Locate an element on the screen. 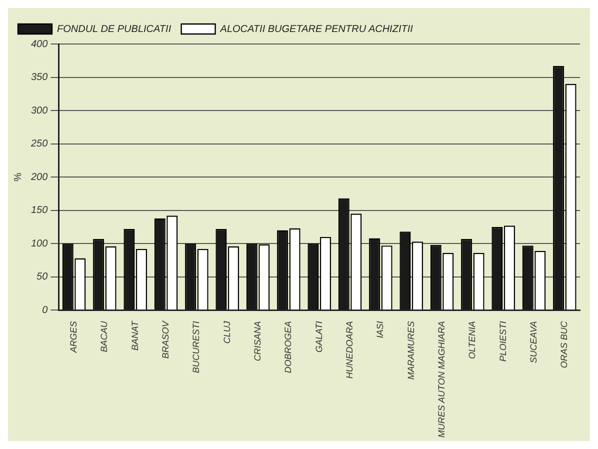  y-tick-label: 400 is located at coordinates (39, 44).